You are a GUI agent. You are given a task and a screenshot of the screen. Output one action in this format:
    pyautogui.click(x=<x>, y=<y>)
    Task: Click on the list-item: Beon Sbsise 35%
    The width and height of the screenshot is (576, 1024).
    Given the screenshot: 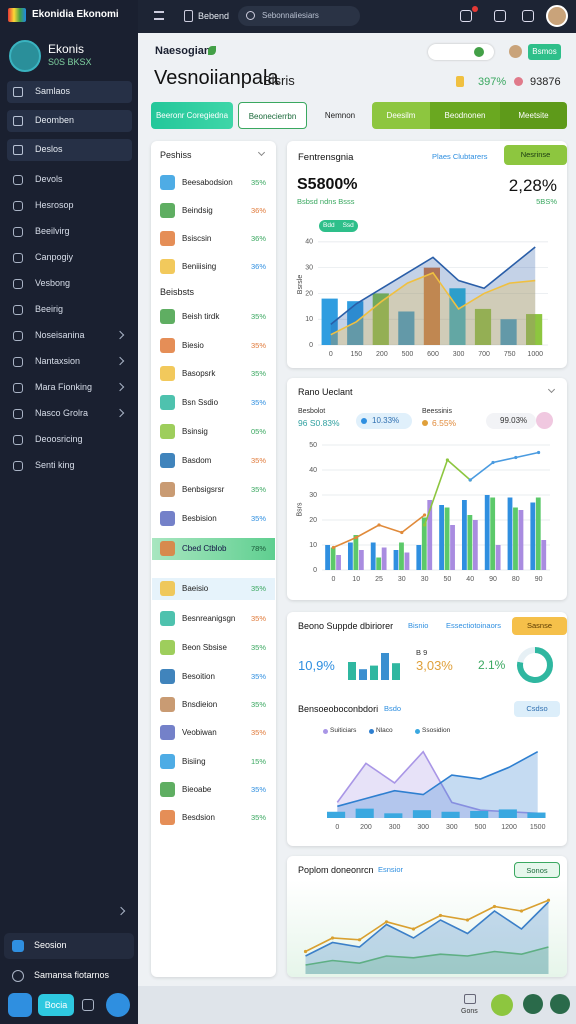 What is the action you would take?
    pyautogui.click(x=213, y=648)
    